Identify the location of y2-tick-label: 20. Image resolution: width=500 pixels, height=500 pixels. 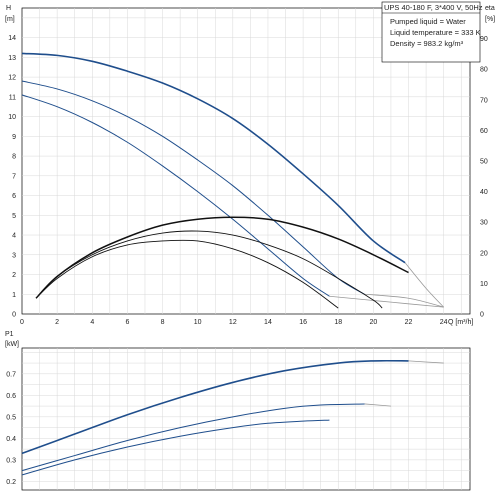
(484, 253).